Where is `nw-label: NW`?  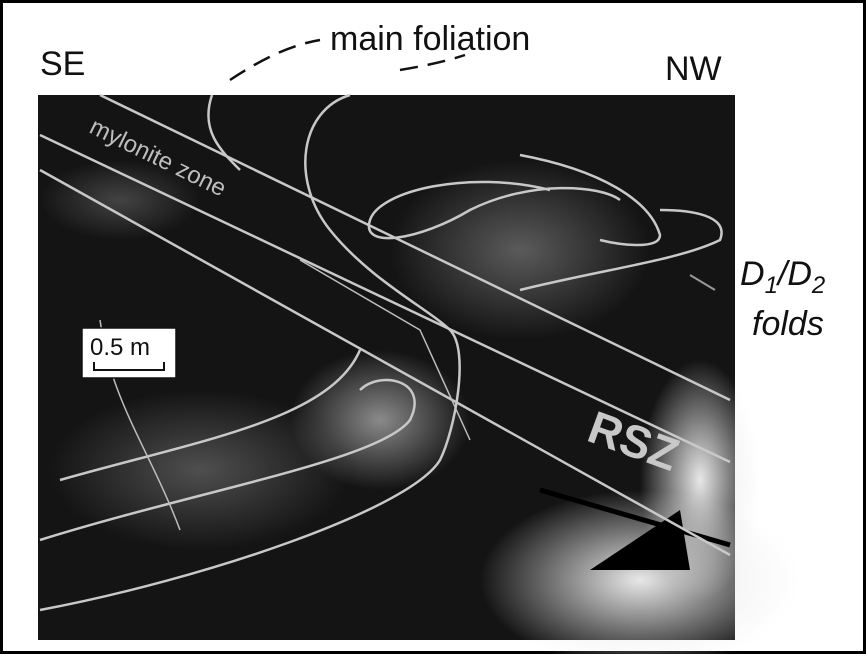
nw-label: NW is located at coordinates (693, 69).